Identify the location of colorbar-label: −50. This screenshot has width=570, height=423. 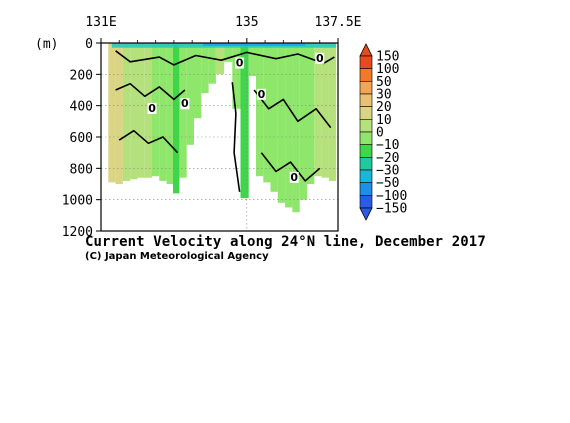
(387, 183).